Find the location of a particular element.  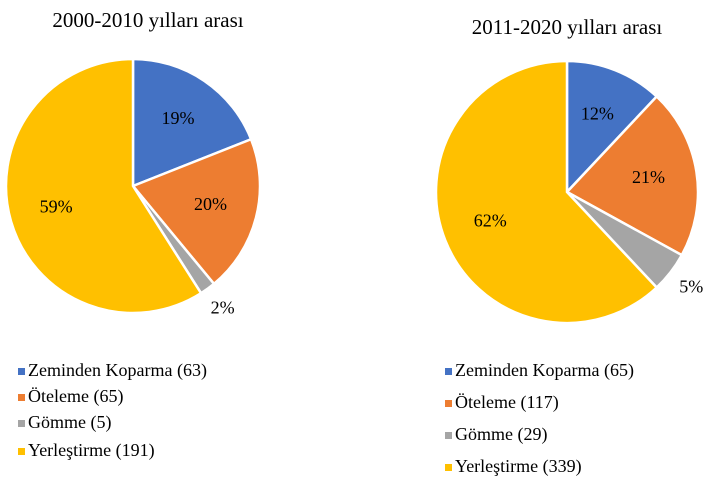

legend-label: Öteleme (117) is located at coordinates (507, 402).